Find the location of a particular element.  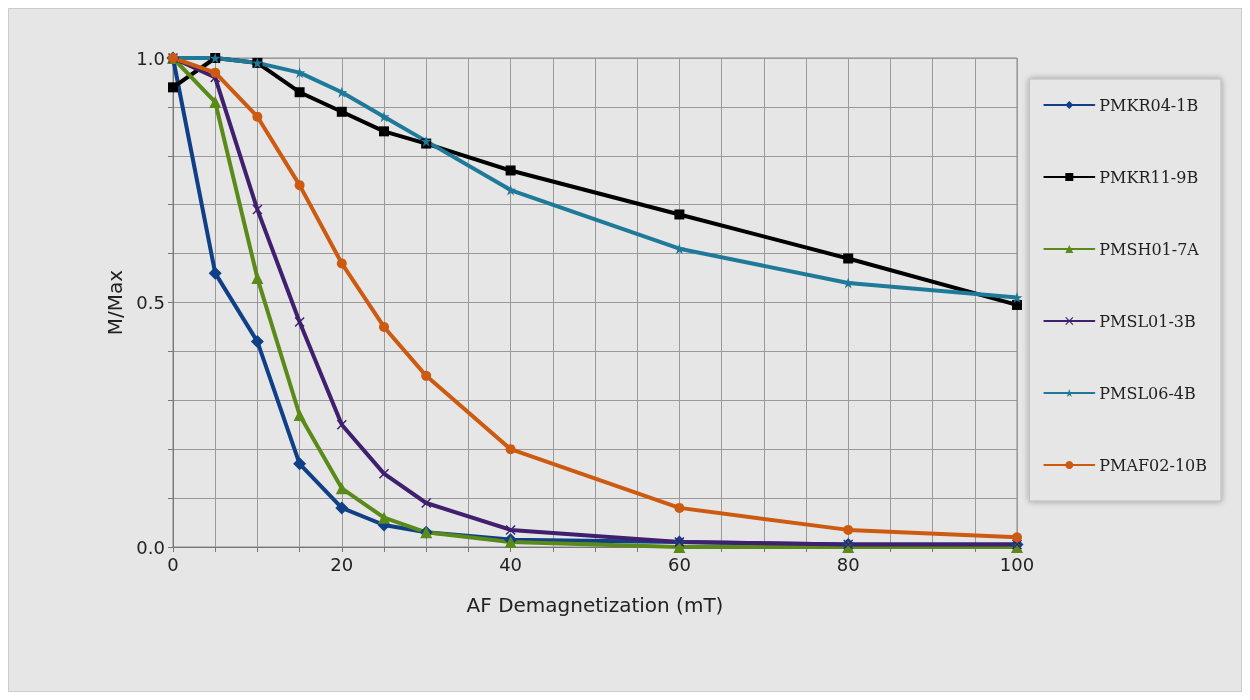

y-tick-label: 0.0 is located at coordinates (150, 547).